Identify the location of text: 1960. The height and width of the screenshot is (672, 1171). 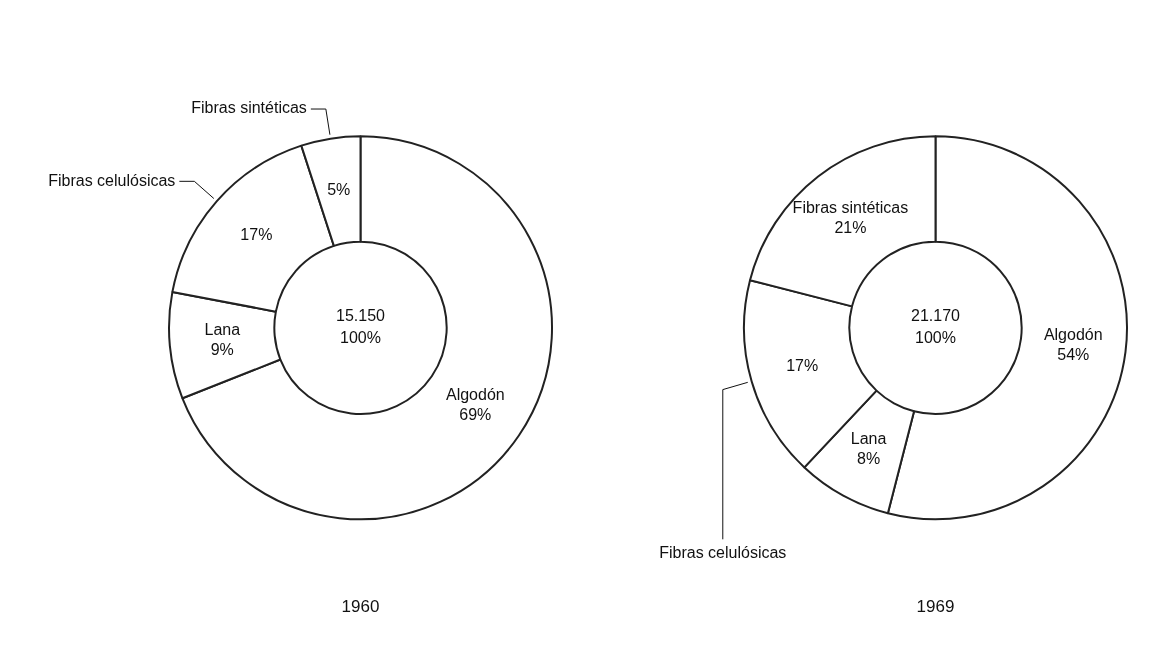
(360, 607).